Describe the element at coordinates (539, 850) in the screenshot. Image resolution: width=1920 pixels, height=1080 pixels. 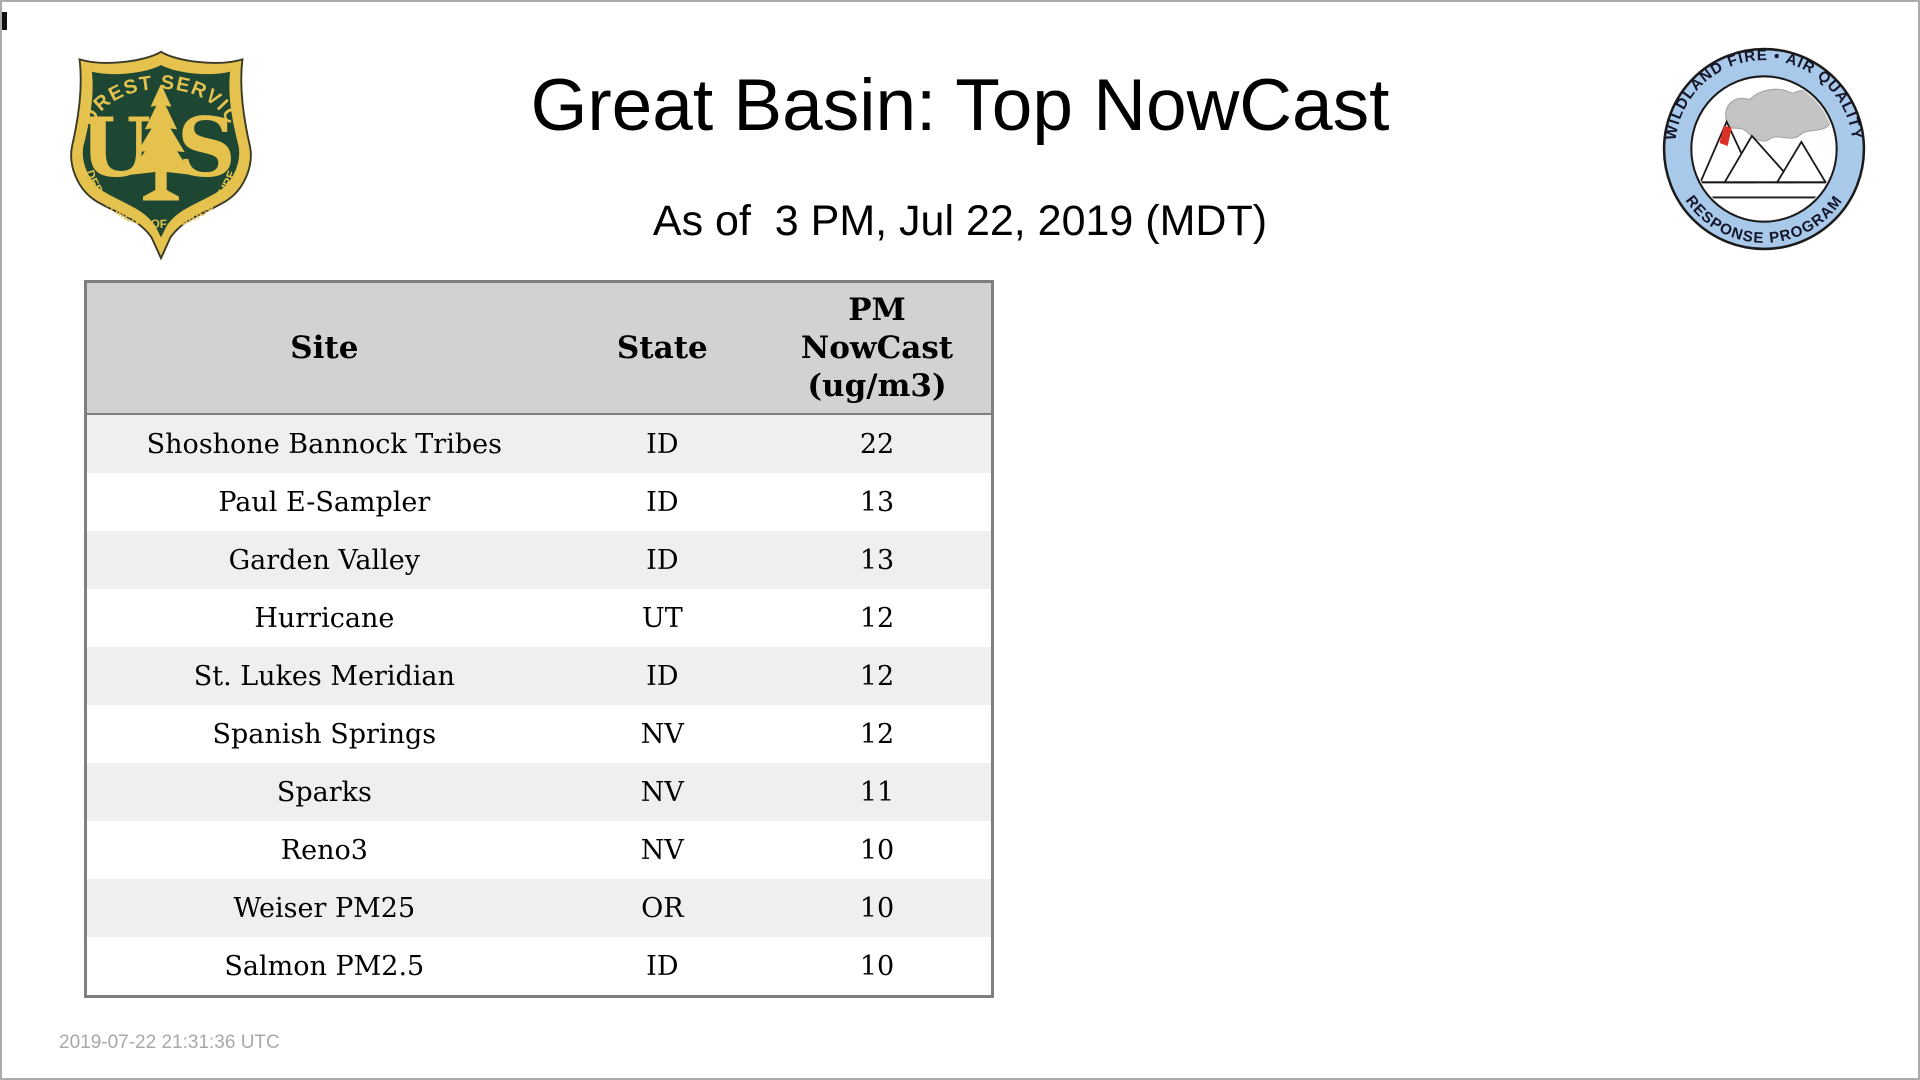
I see `table-row: Reno3 NV 10` at that location.